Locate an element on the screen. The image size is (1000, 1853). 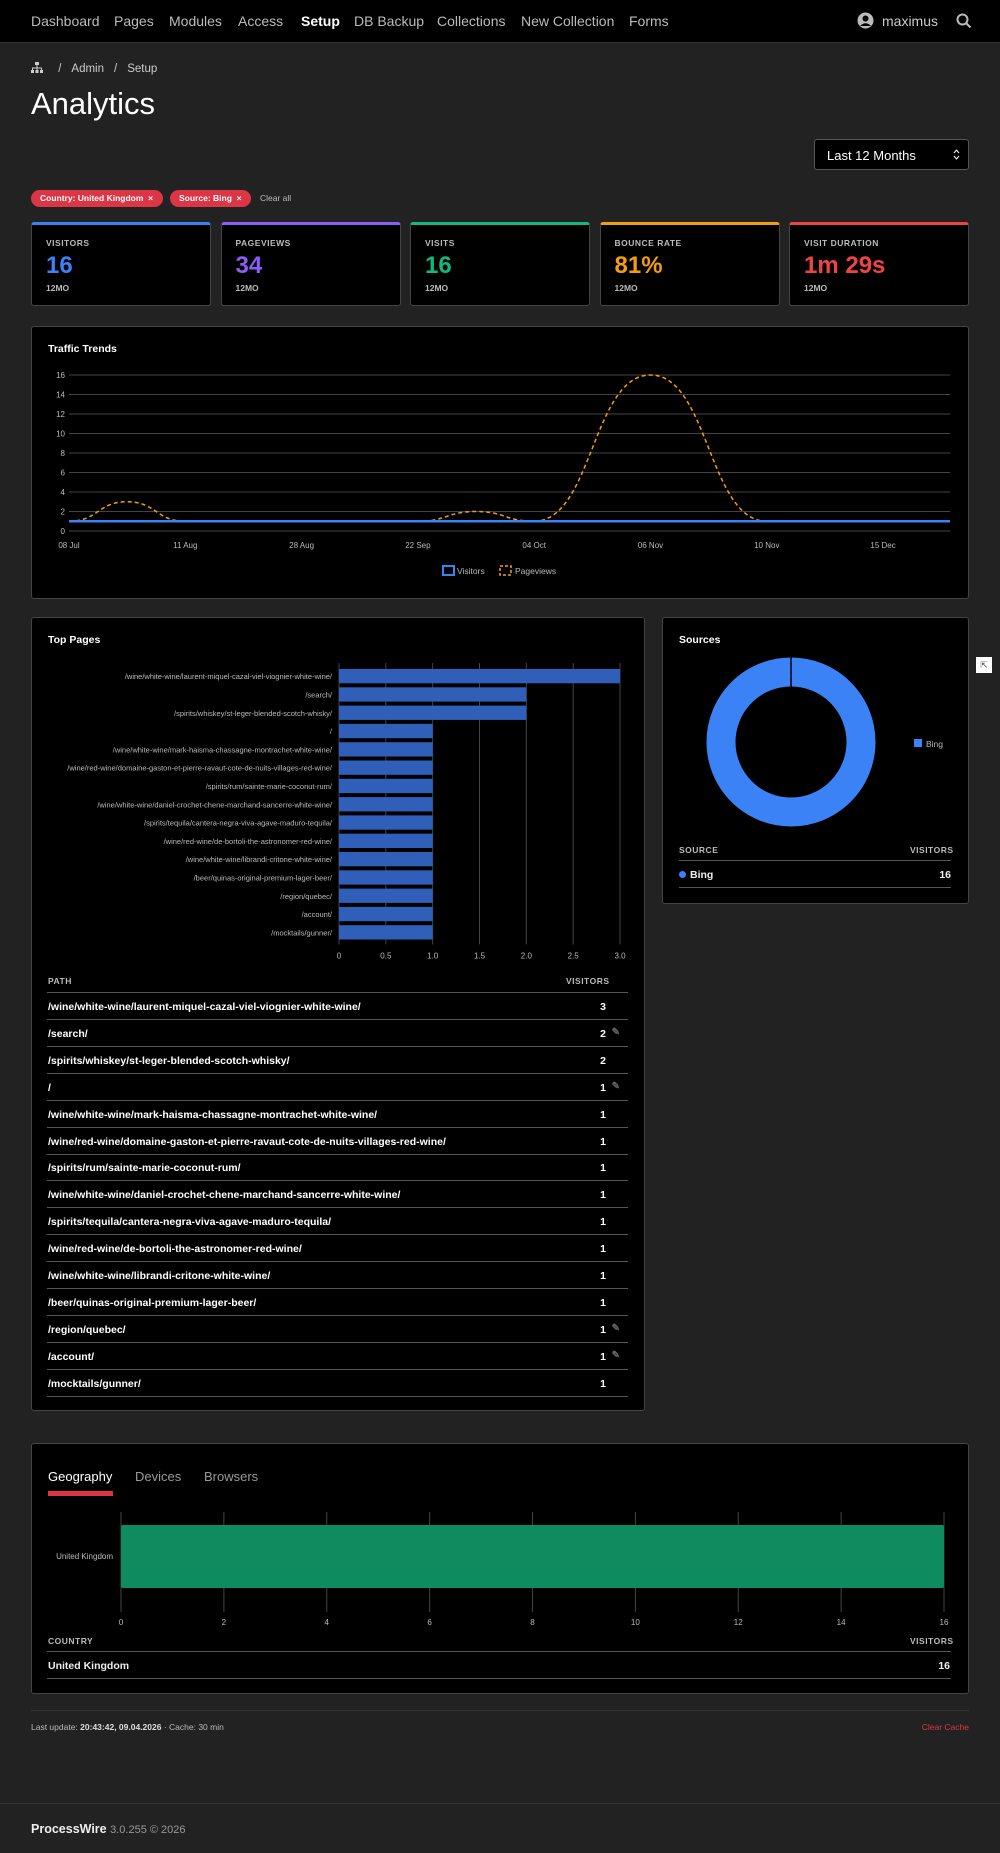
user-name: maximus is located at coordinates (910, 21).